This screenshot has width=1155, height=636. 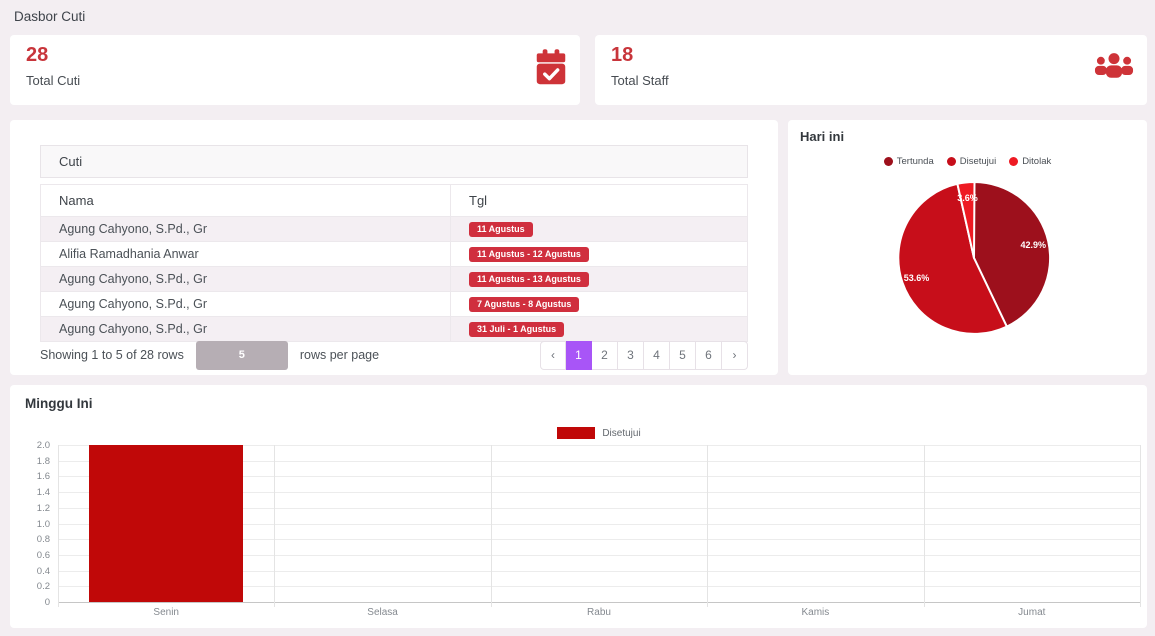 I want to click on users-icon, so click(x=1114, y=69).